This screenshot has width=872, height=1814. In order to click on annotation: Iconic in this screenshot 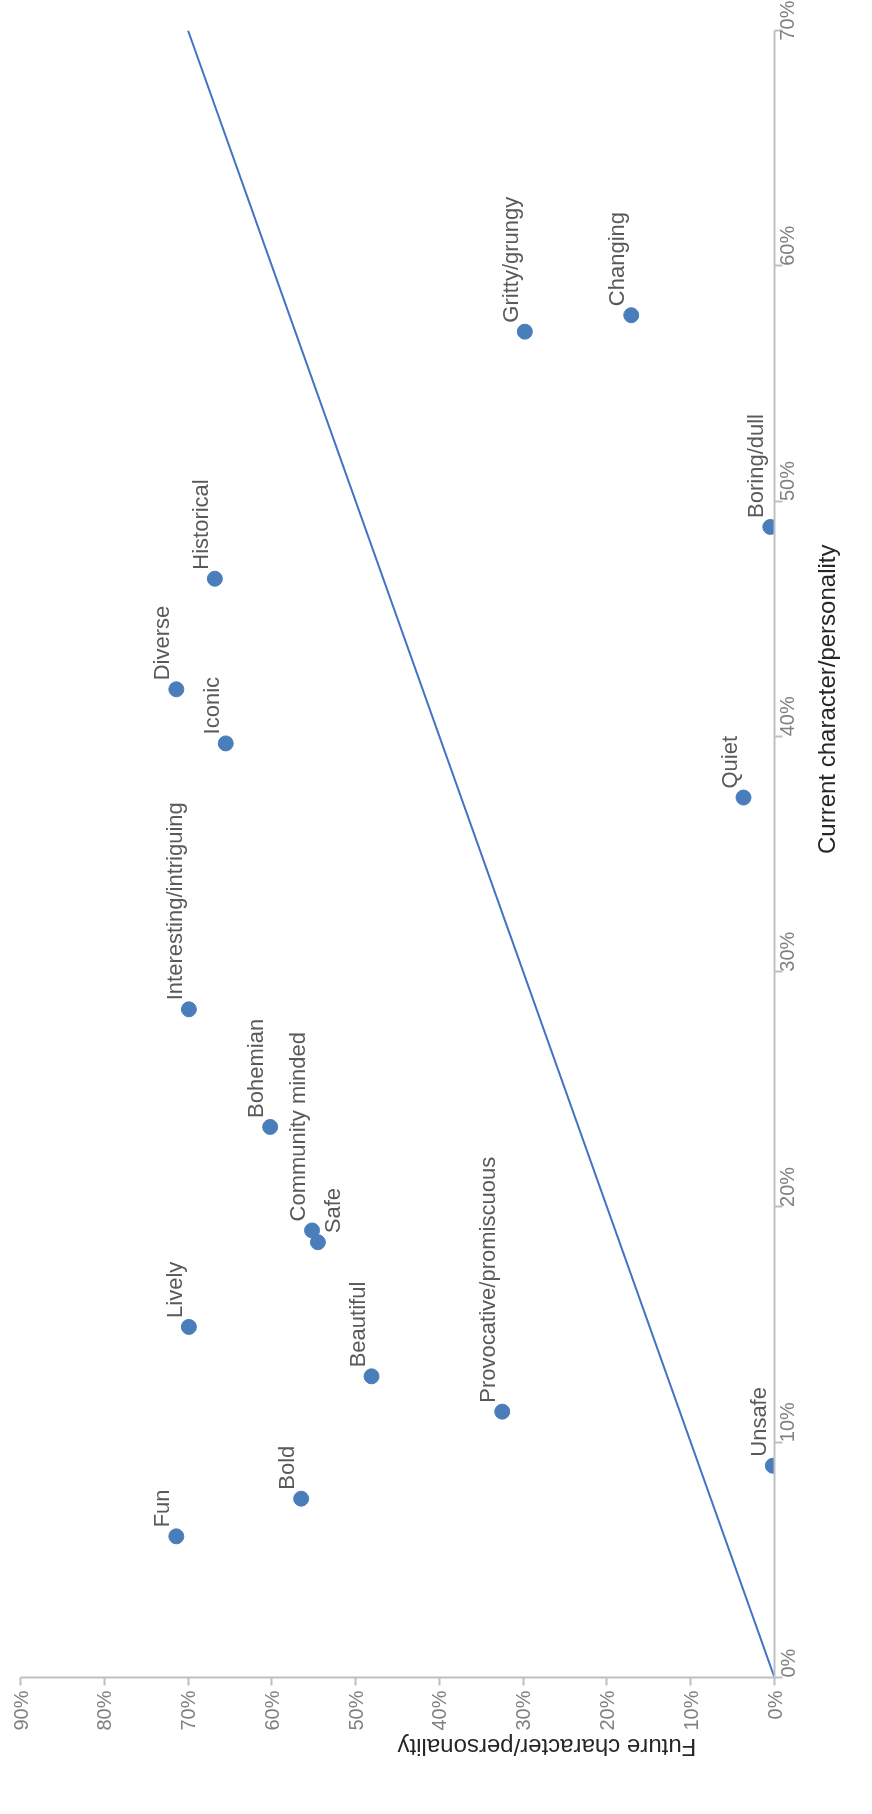, I will do `click(211, 705)`.